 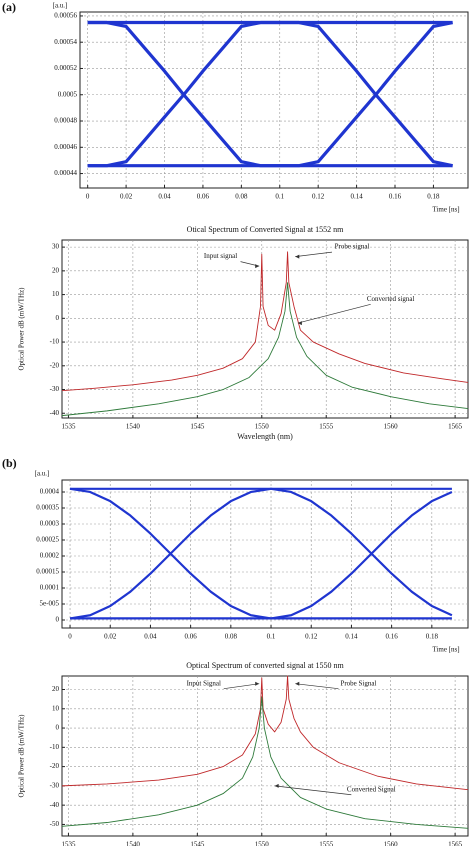 I want to click on y-tick-label: 0.0004, so click(x=50, y=492).